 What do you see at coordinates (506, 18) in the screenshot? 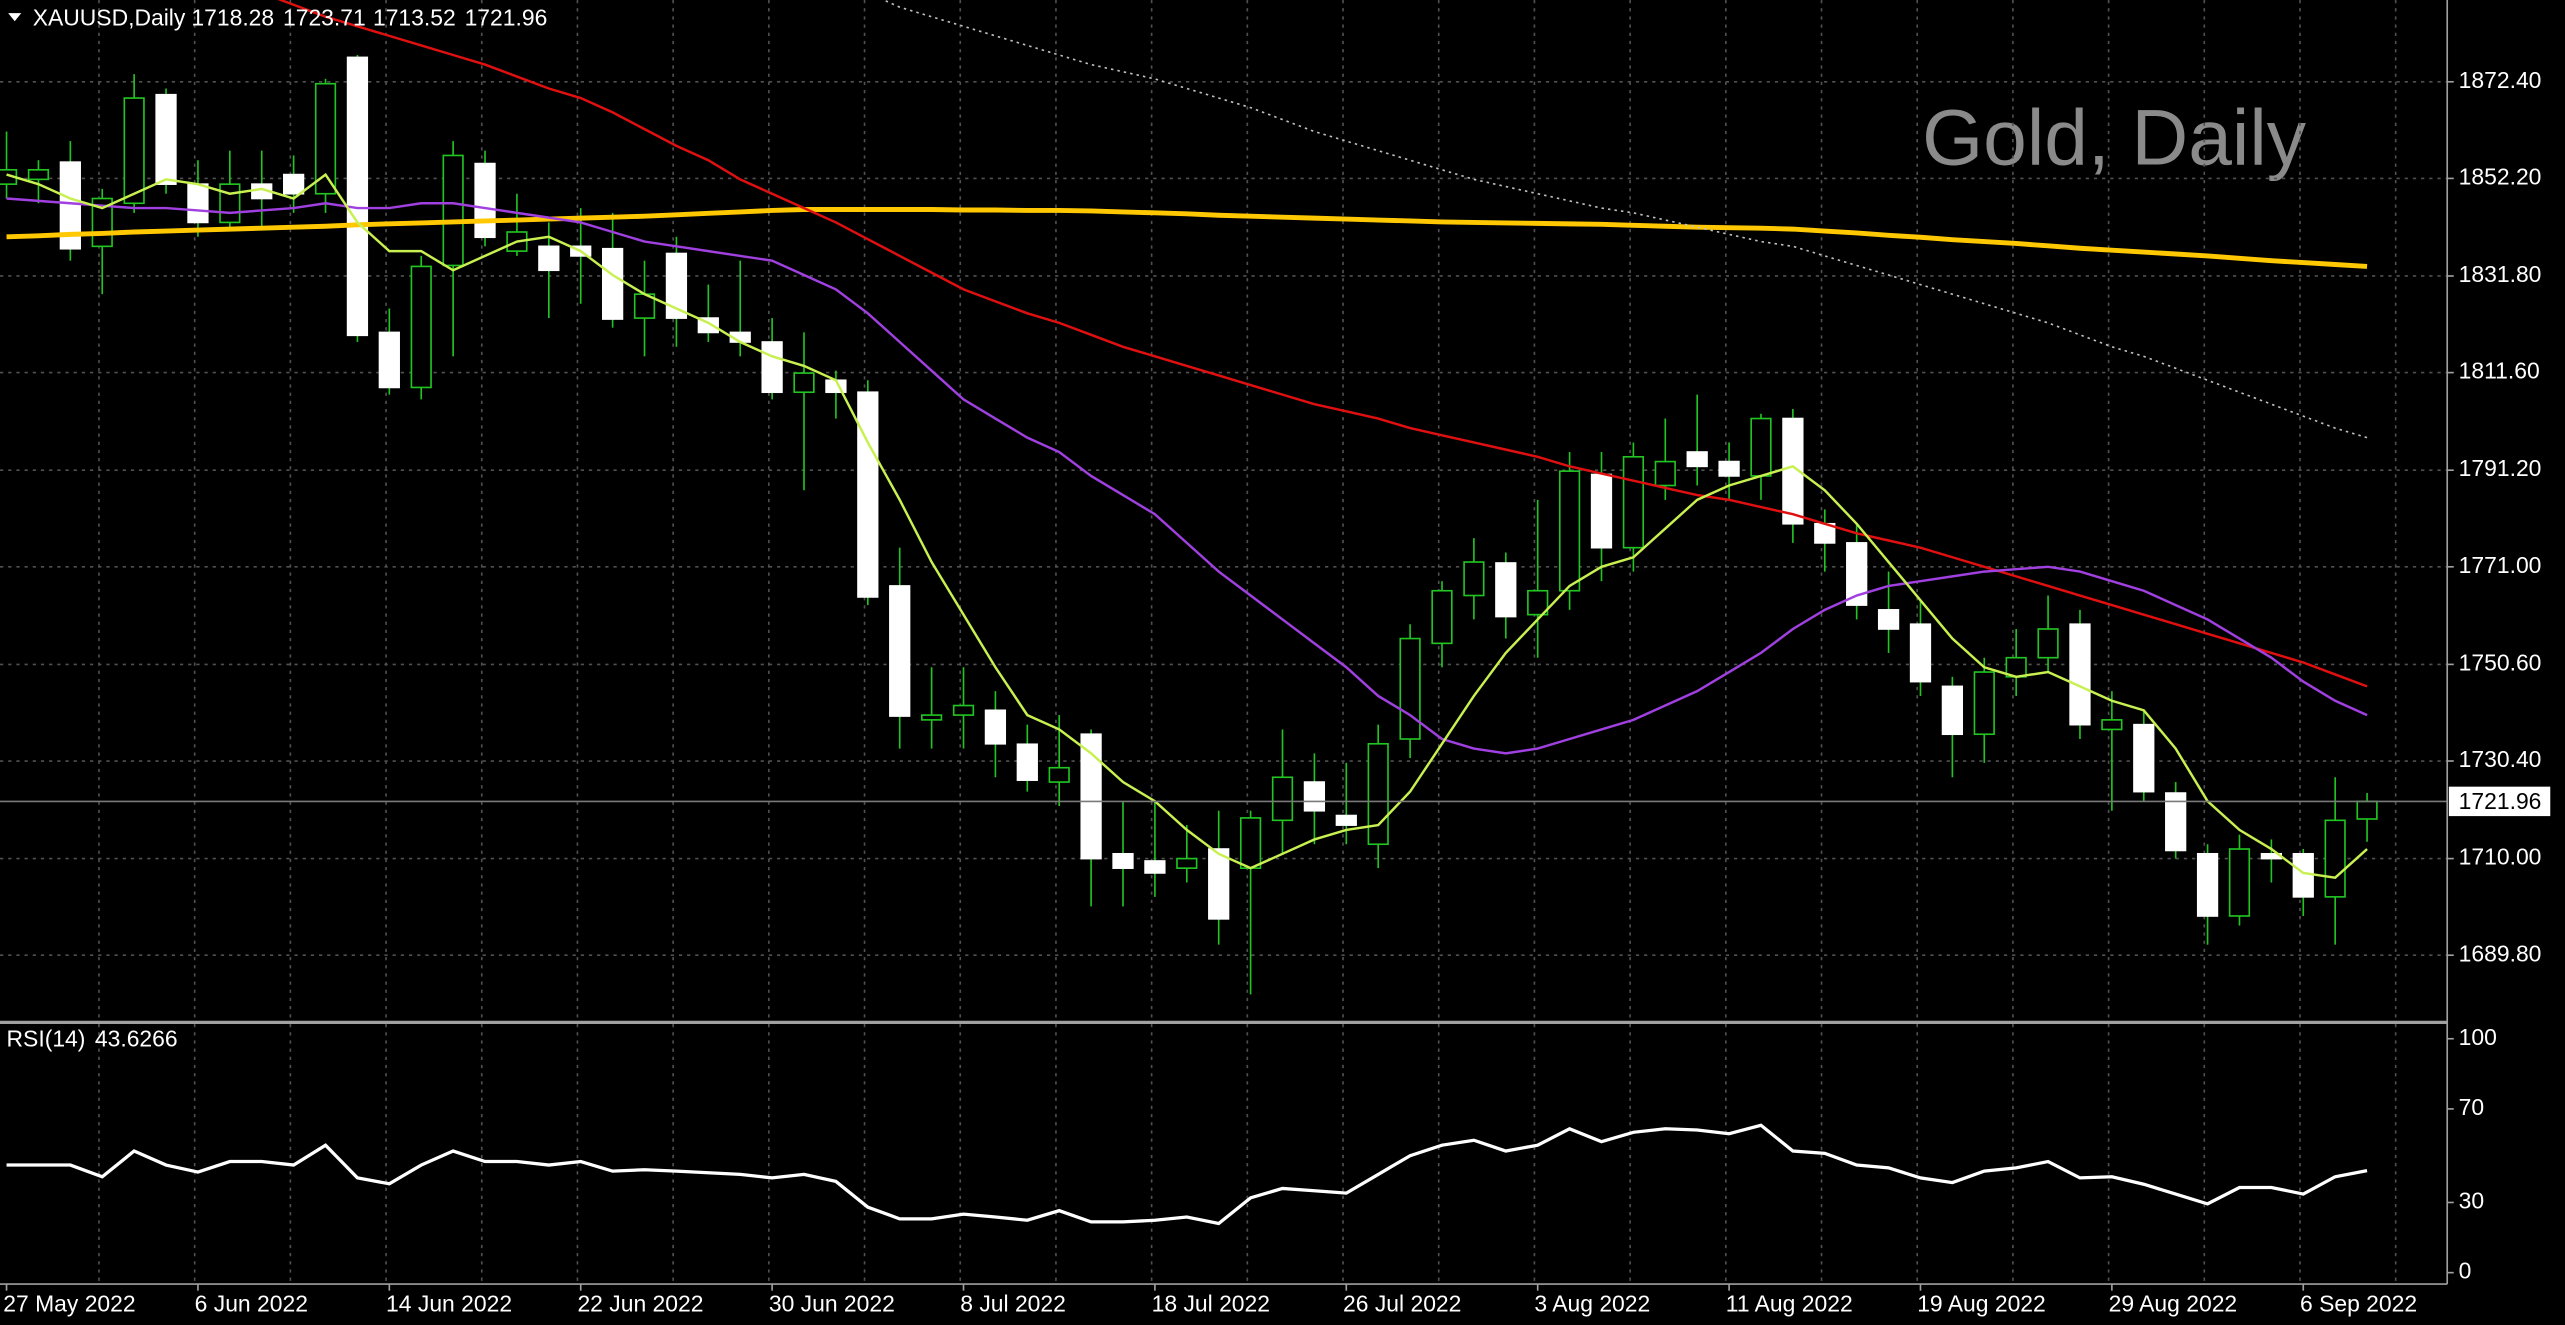
I see `header-close: 1721.96` at bounding box center [506, 18].